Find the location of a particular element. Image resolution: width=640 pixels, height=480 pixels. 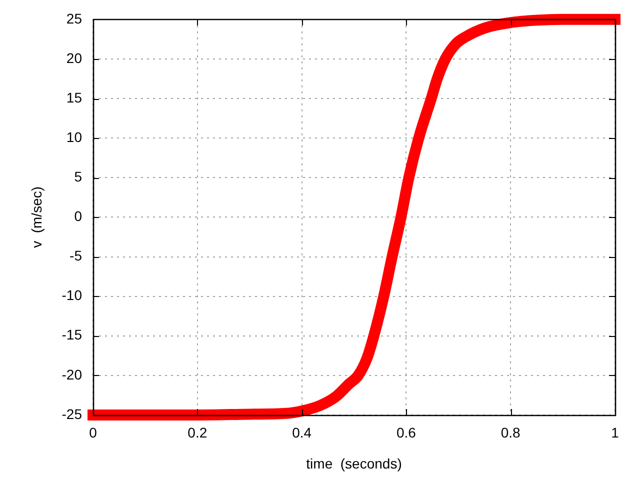

y-tick-label: 5 is located at coordinates (78, 176).